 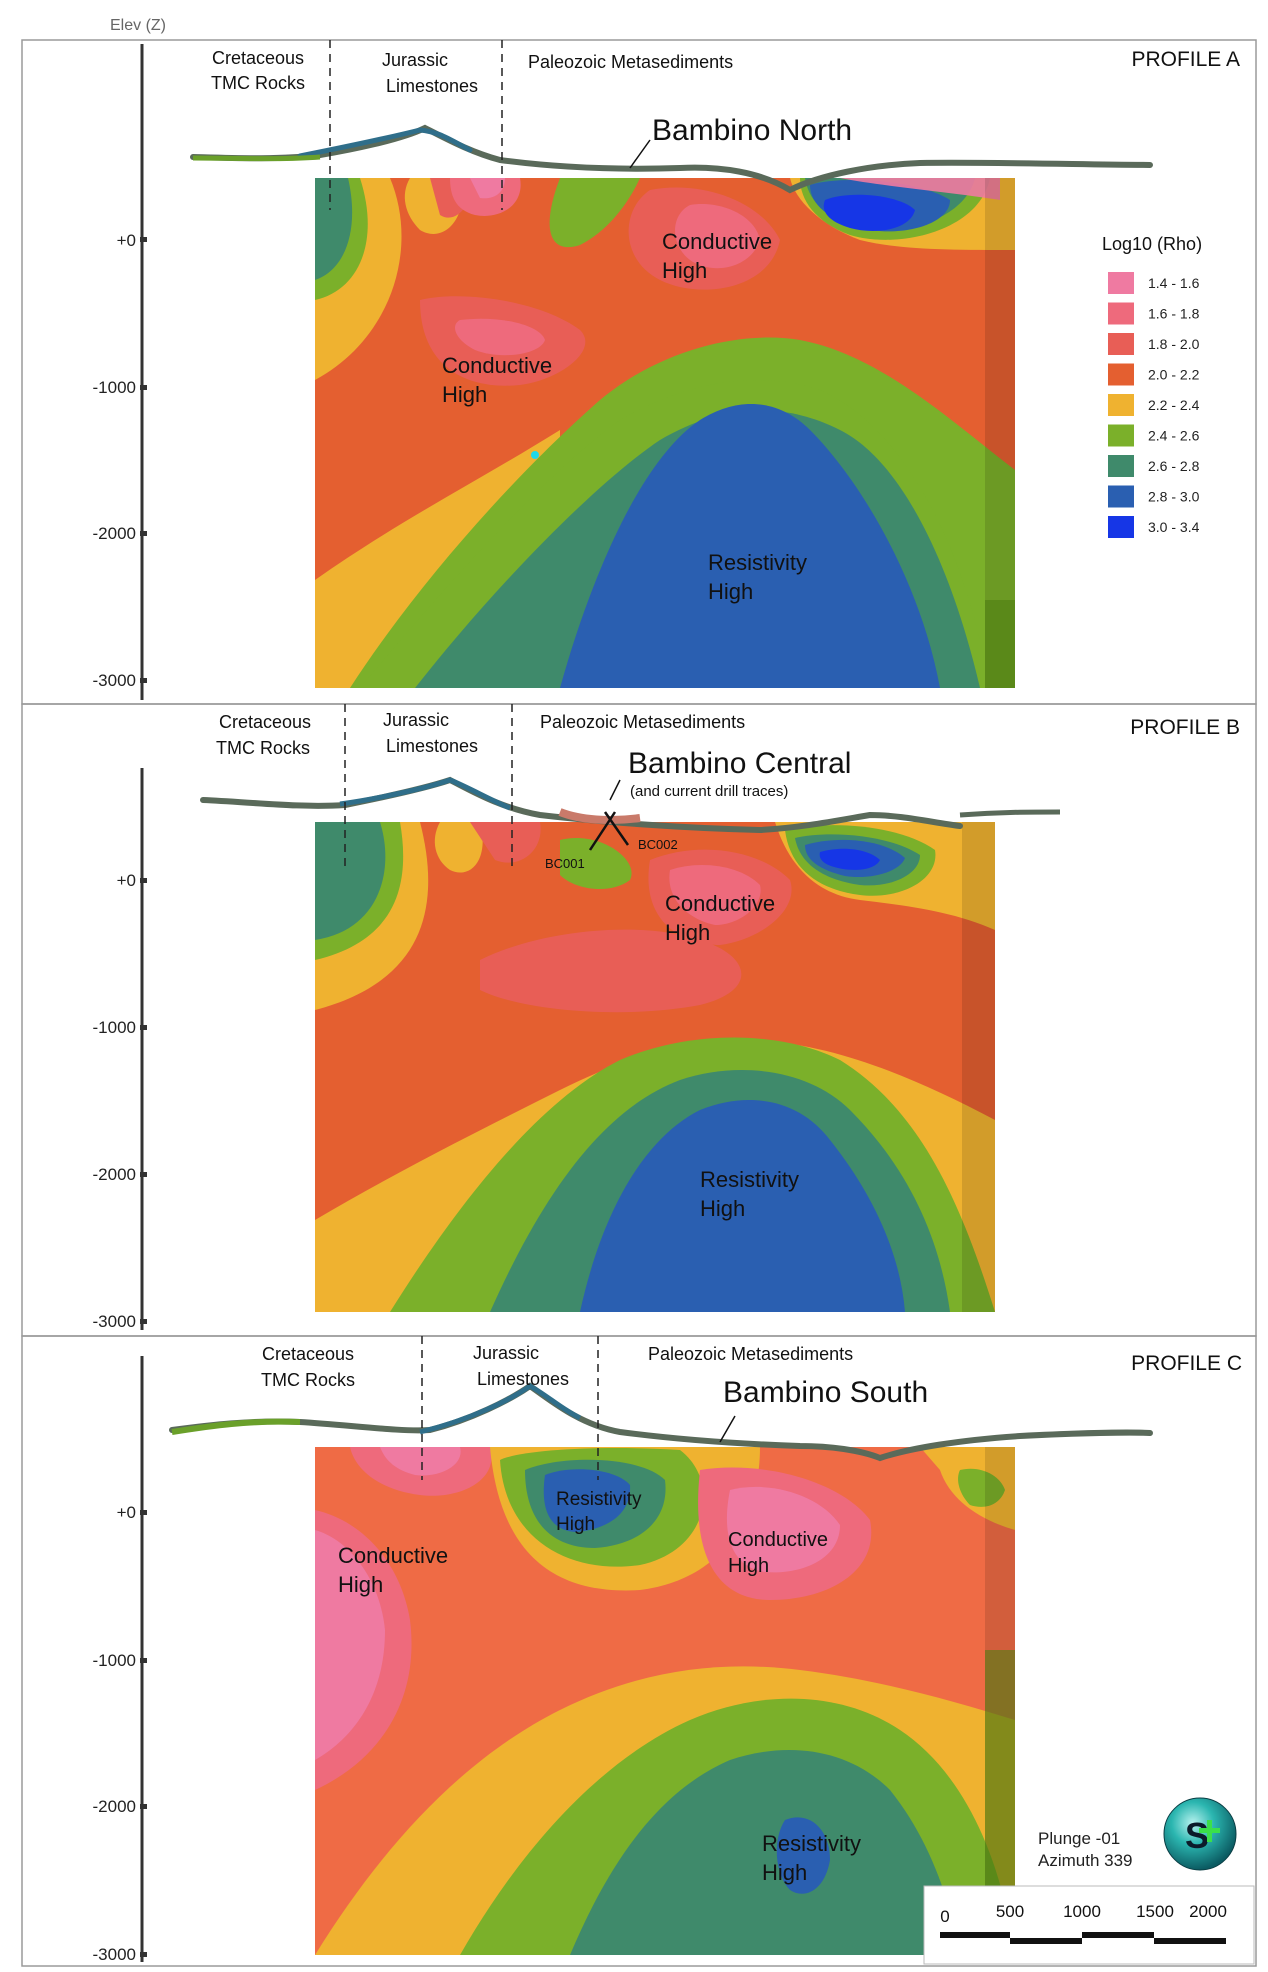 I want to click on profile-c-title: PROFILE C, so click(x=1186, y=1363).